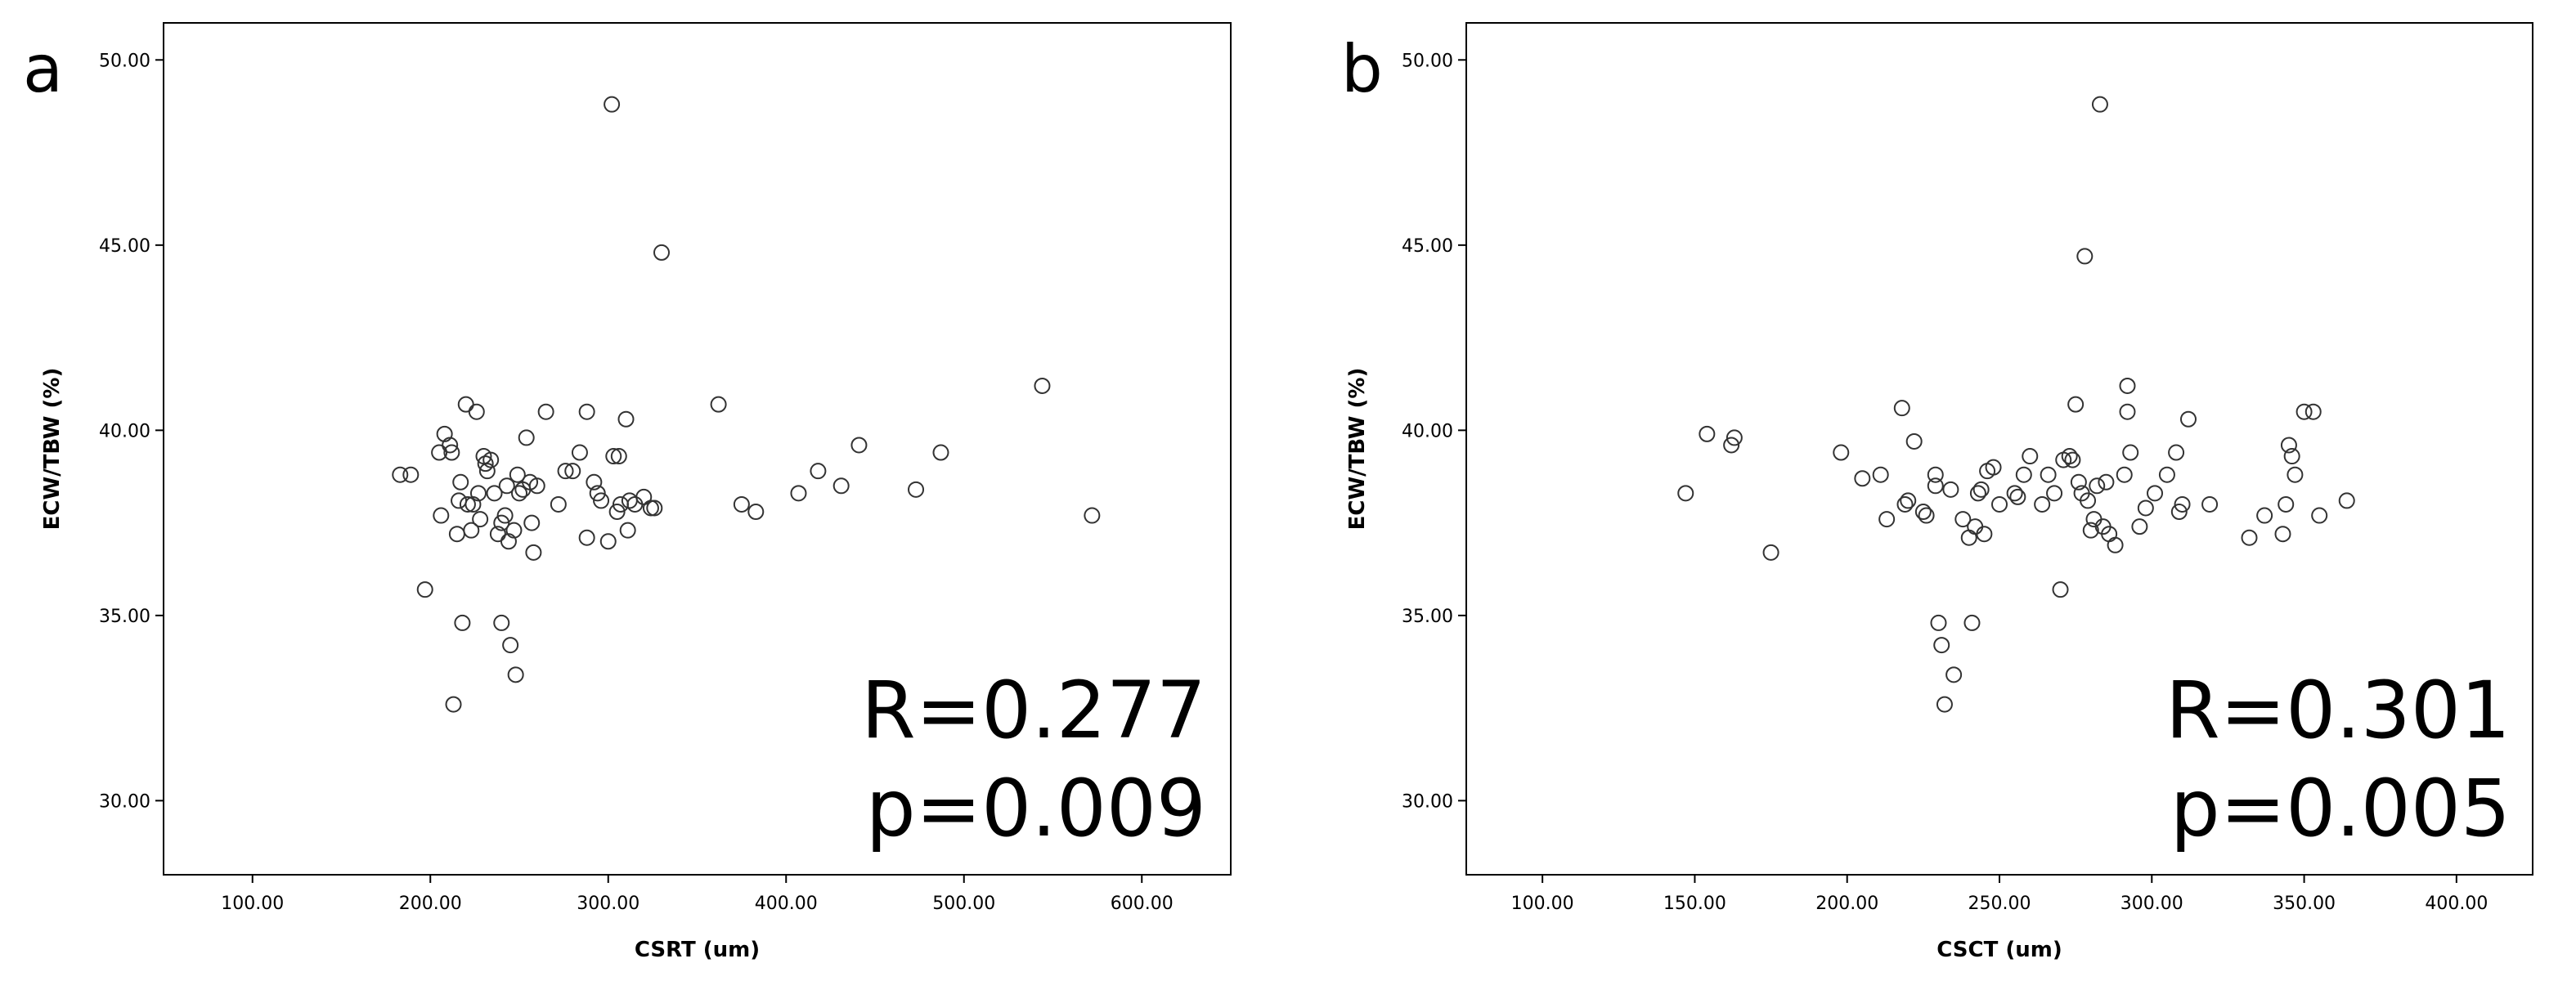 This screenshot has width=2576, height=999. Describe the element at coordinates (2305, 904) in the screenshot. I see `x-tick-label: 350.00` at that location.